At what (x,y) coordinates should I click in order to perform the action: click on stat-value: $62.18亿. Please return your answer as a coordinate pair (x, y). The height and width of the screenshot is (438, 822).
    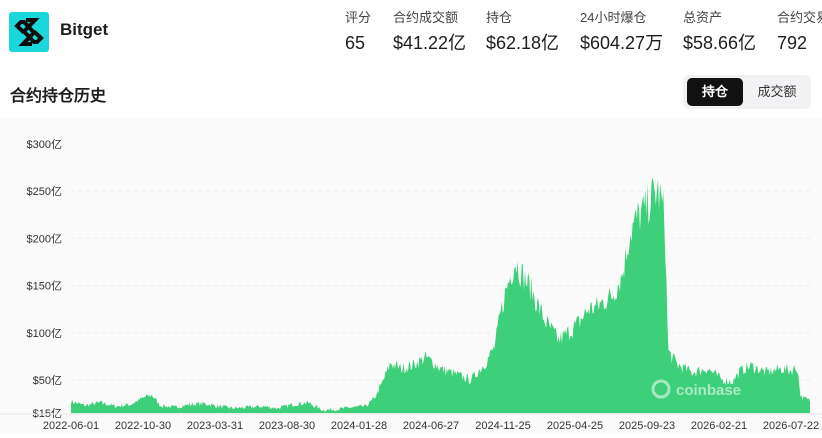
    Looking at the image, I should click on (523, 43).